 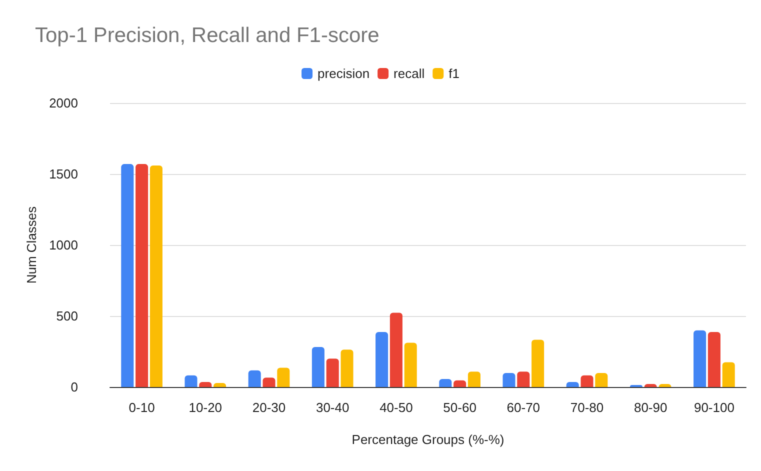 I want to click on chart-title: Top-1 Precision, Recall and F1-score, so click(x=207, y=35).